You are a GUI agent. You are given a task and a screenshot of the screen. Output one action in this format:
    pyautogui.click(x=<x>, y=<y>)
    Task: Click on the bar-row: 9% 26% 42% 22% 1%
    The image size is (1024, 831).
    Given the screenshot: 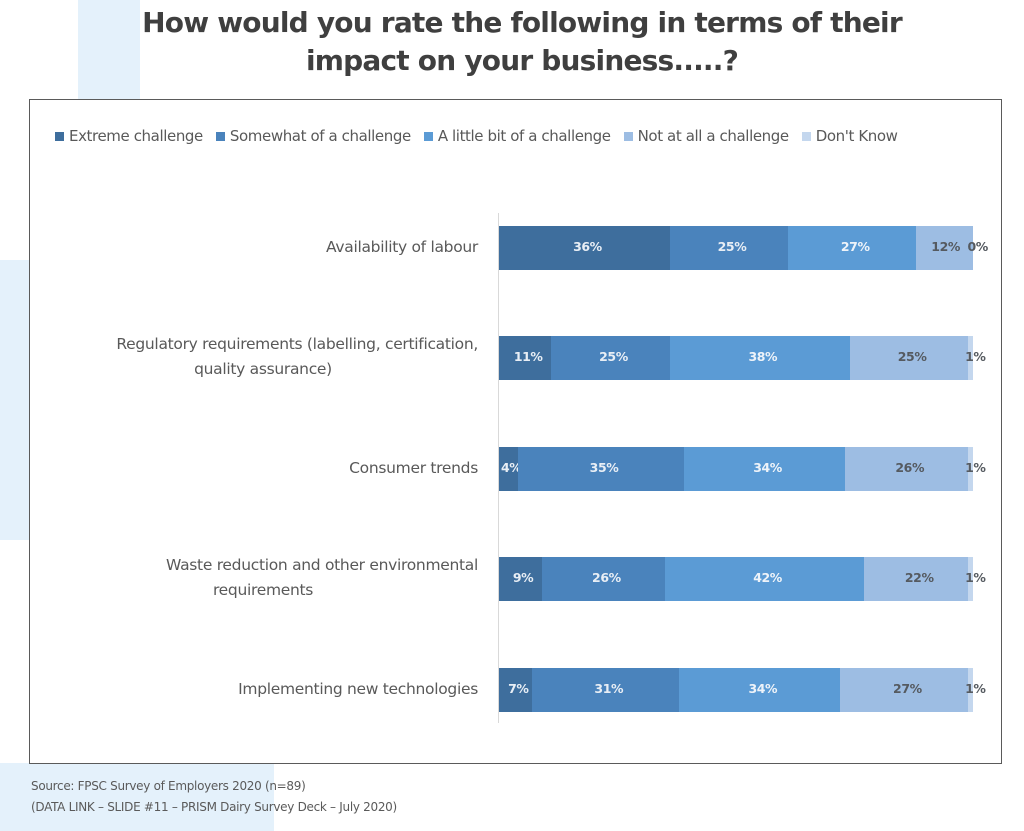 What is the action you would take?
    pyautogui.click(x=742, y=579)
    